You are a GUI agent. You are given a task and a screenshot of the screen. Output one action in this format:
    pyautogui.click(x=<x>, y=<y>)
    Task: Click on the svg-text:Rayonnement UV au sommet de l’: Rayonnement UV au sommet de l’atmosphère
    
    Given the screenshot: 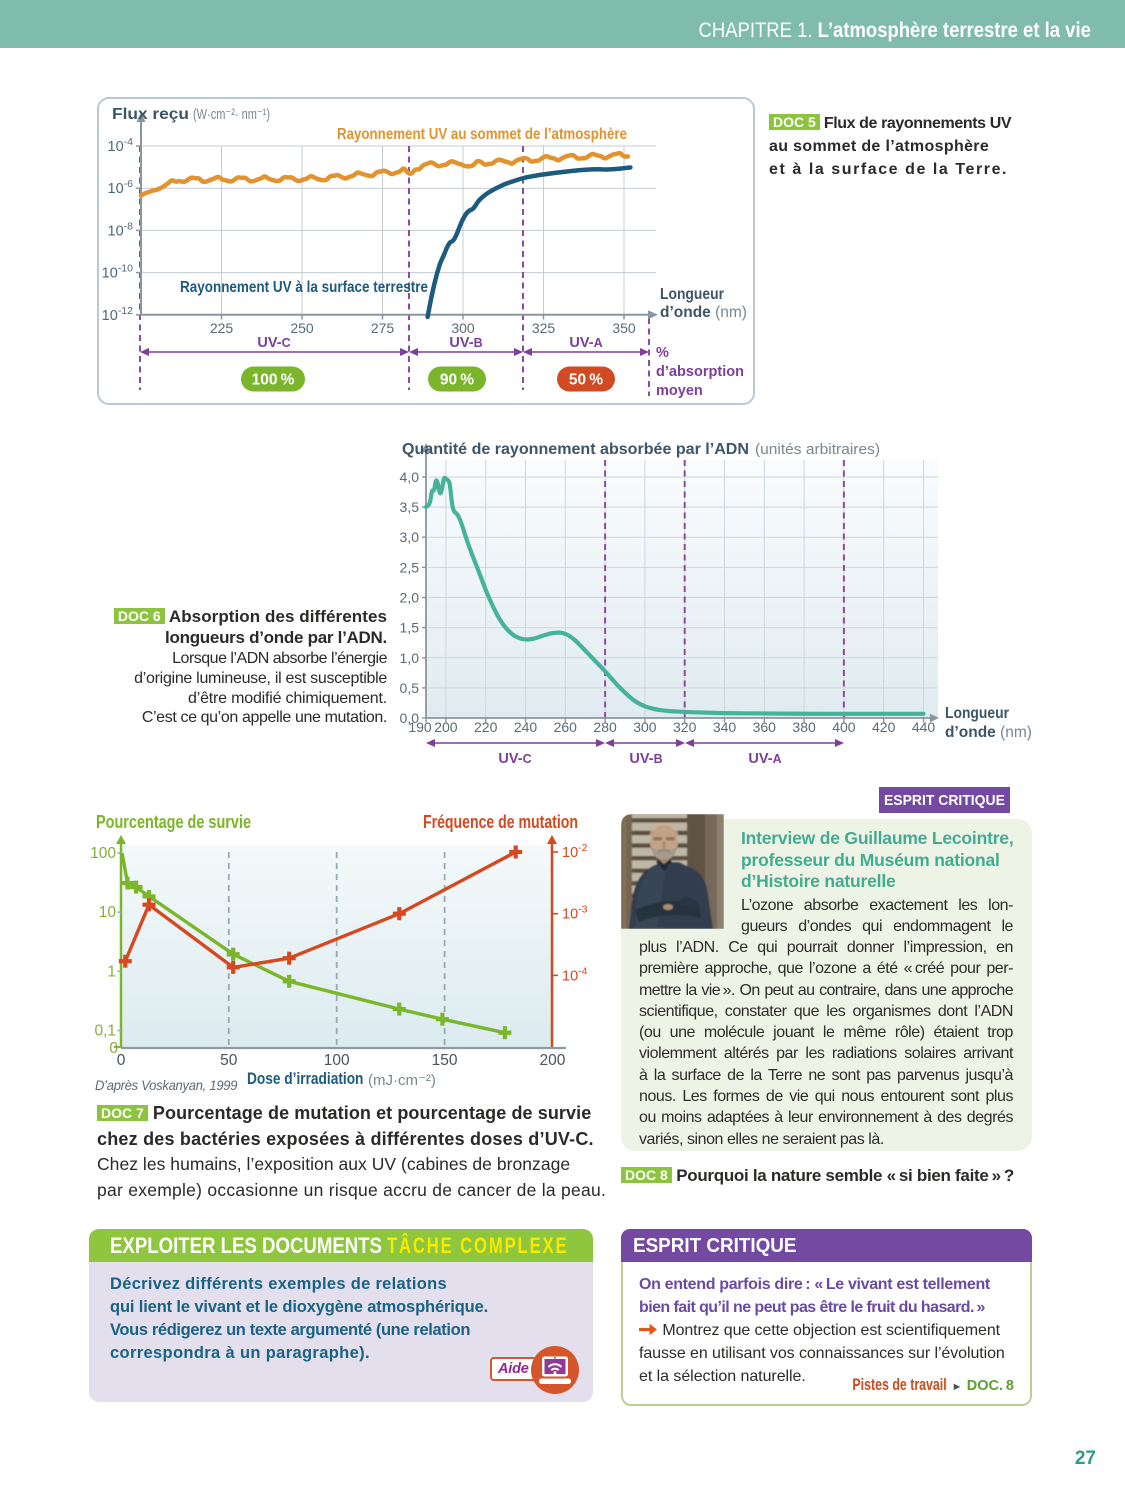 What is the action you would take?
    pyautogui.click(x=482, y=134)
    